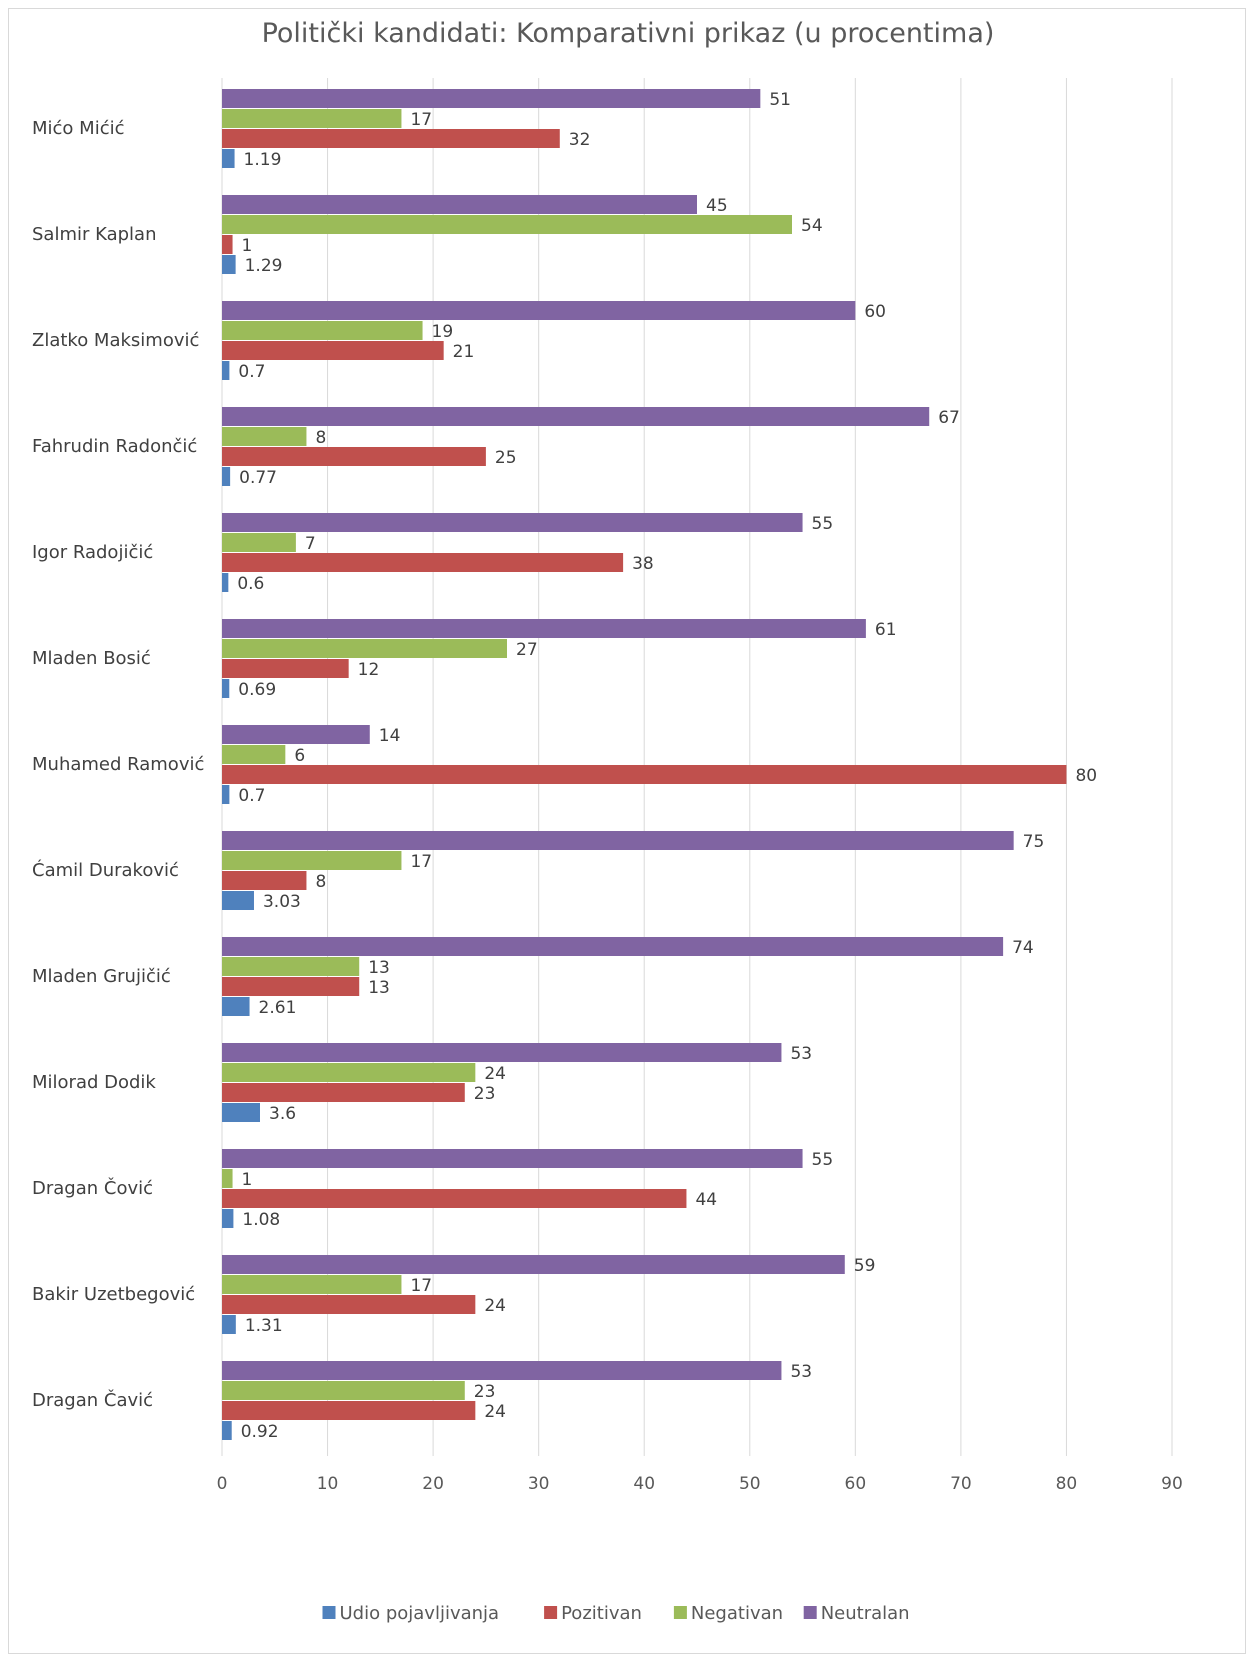 The width and height of the screenshot is (1255, 1662). I want to click on bar-neutralan-dragan-covic, so click(512, 1158).